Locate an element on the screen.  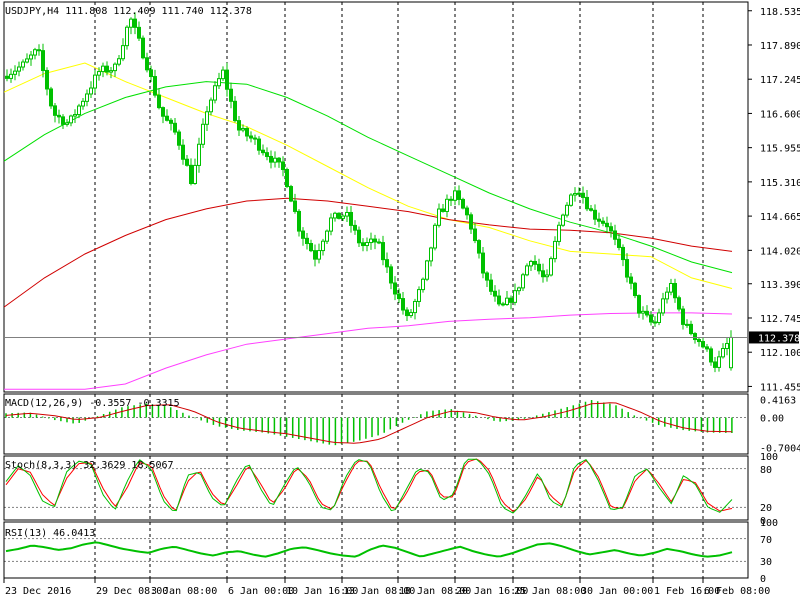
rsi-label: RSI(13) 46.0413 is located at coordinates (50, 533).